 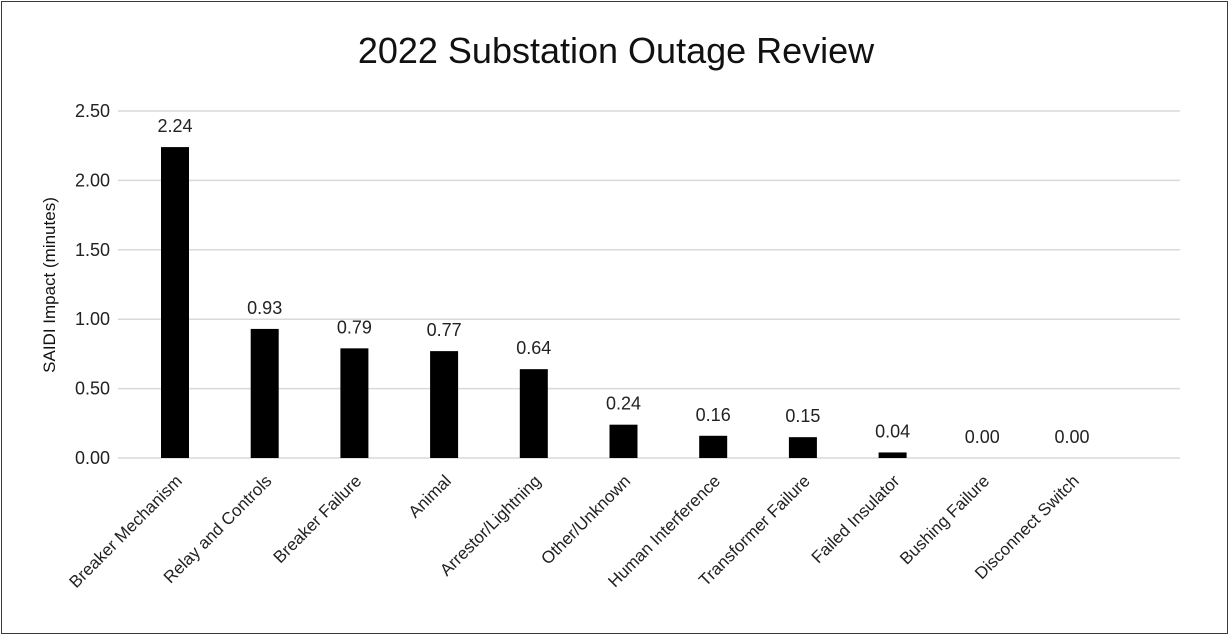 What do you see at coordinates (49, 285) in the screenshot?
I see `y-axis-label: SAIDI Impact (minutes)` at bounding box center [49, 285].